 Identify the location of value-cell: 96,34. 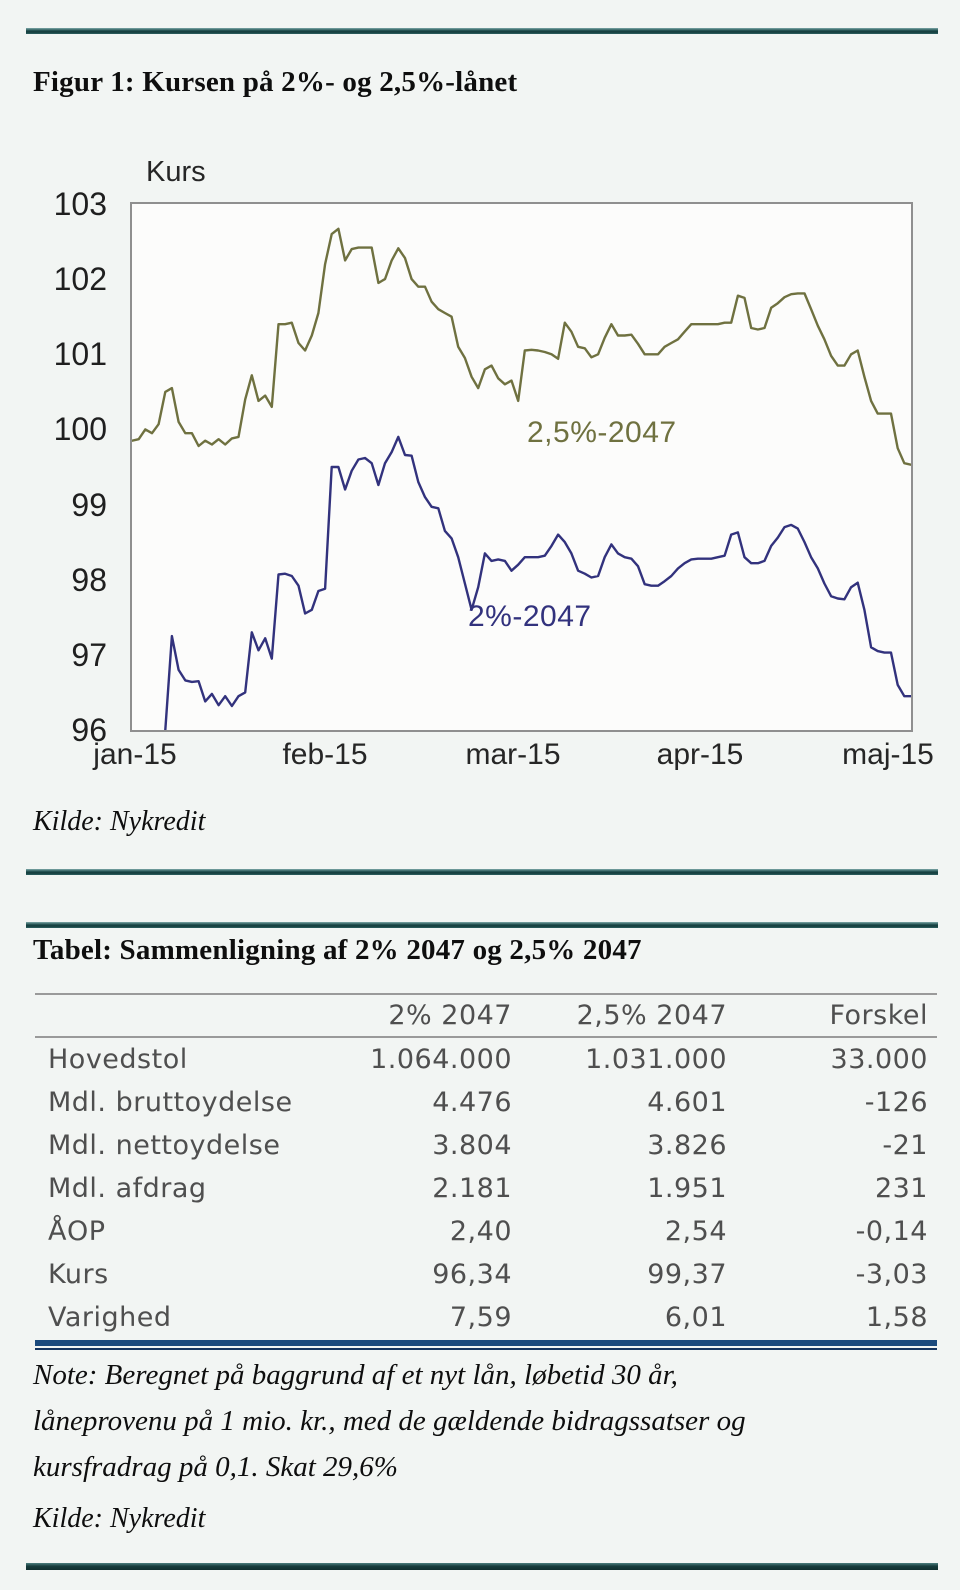
(472, 1274).